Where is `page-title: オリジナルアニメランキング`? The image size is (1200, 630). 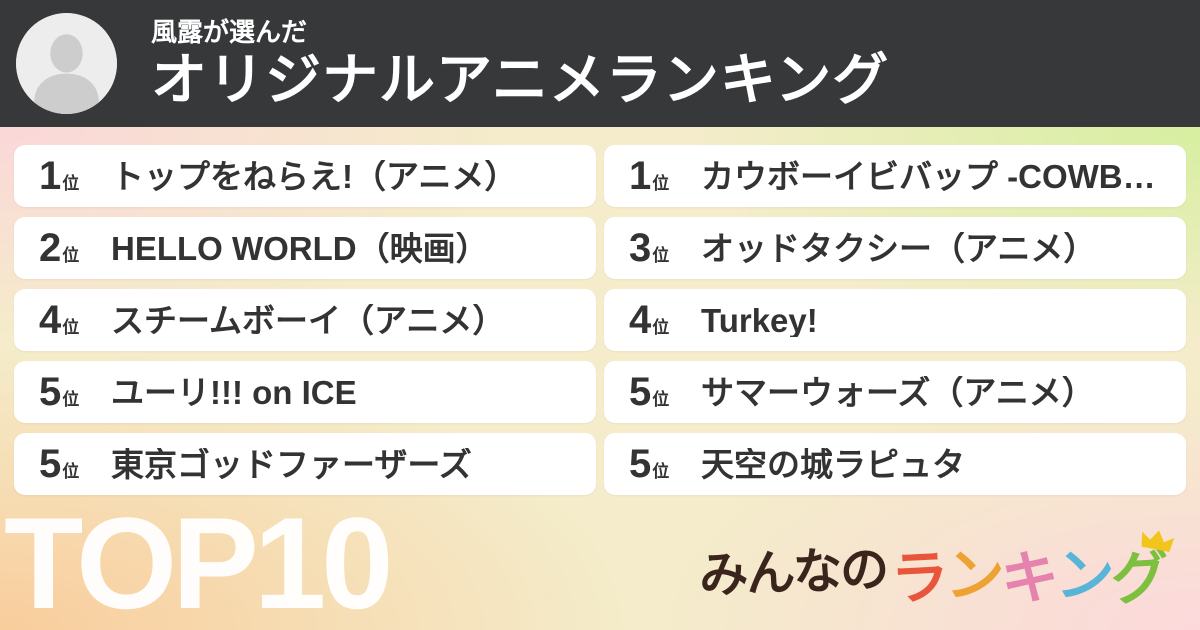 page-title: オリジナルアニメランキング is located at coordinates (520, 79).